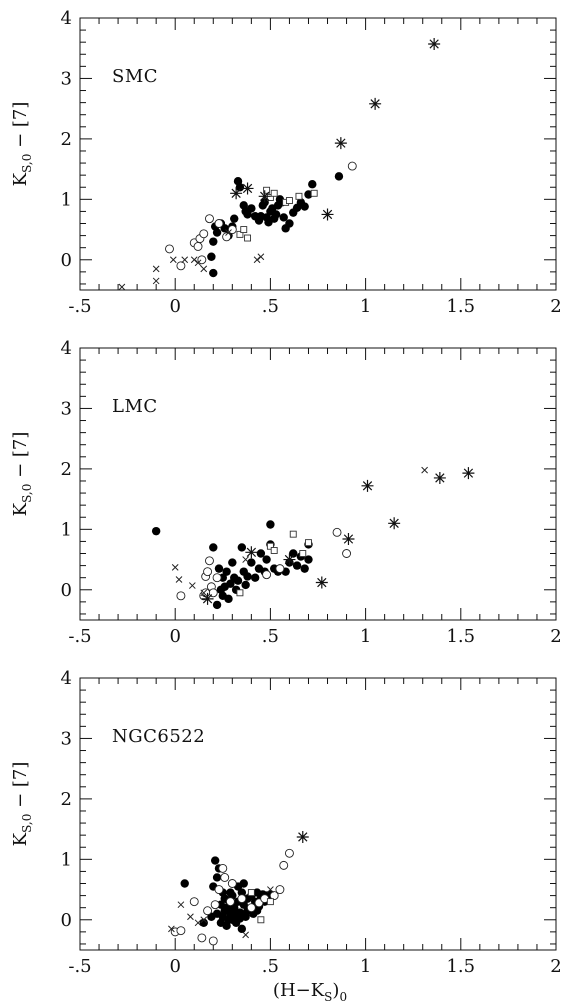  What do you see at coordinates (460, 966) in the screenshot?
I see `x-tick-label: 1.5` at bounding box center [460, 966].